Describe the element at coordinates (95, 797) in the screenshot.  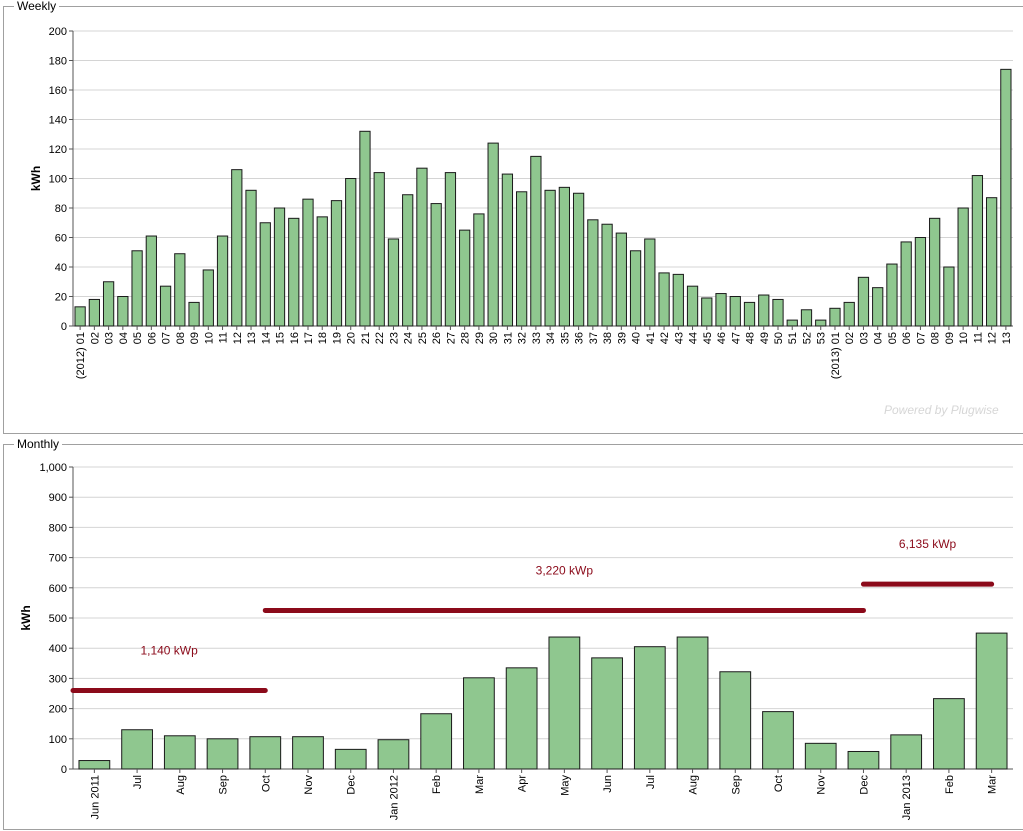
I see `monthly-x-tick-label: Jun 2011` at that location.